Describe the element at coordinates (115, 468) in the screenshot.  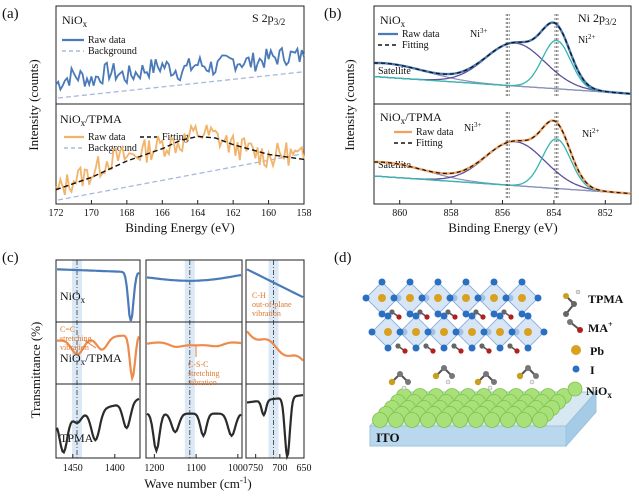
I see `panel-c-seg0-ticklabel-1400: 1400` at that location.